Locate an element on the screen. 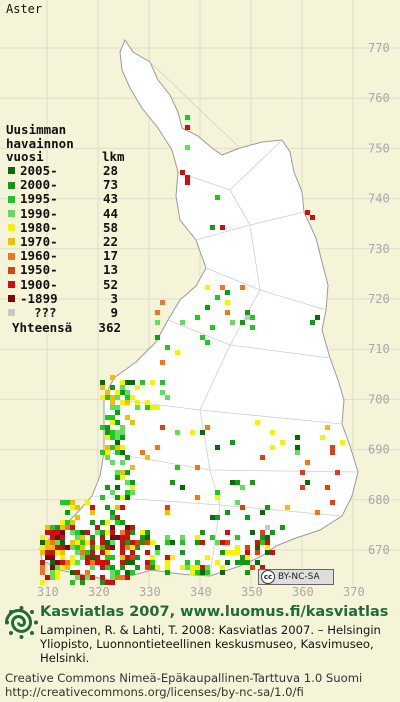 The width and height of the screenshot is (400, 702). legend-count: 52 is located at coordinates (110, 284).